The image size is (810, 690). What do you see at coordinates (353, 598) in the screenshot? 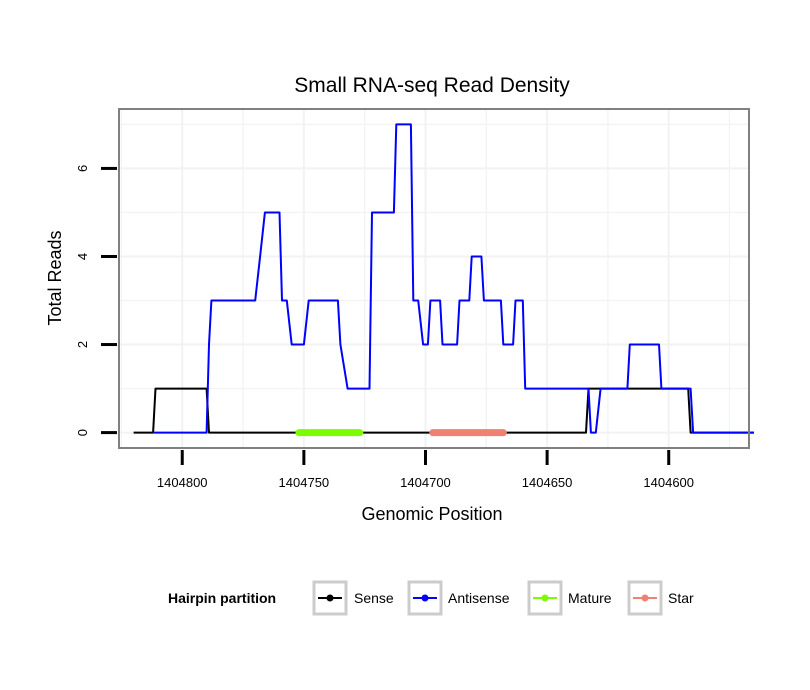
I see `legend-item-sense: Sense` at bounding box center [353, 598].